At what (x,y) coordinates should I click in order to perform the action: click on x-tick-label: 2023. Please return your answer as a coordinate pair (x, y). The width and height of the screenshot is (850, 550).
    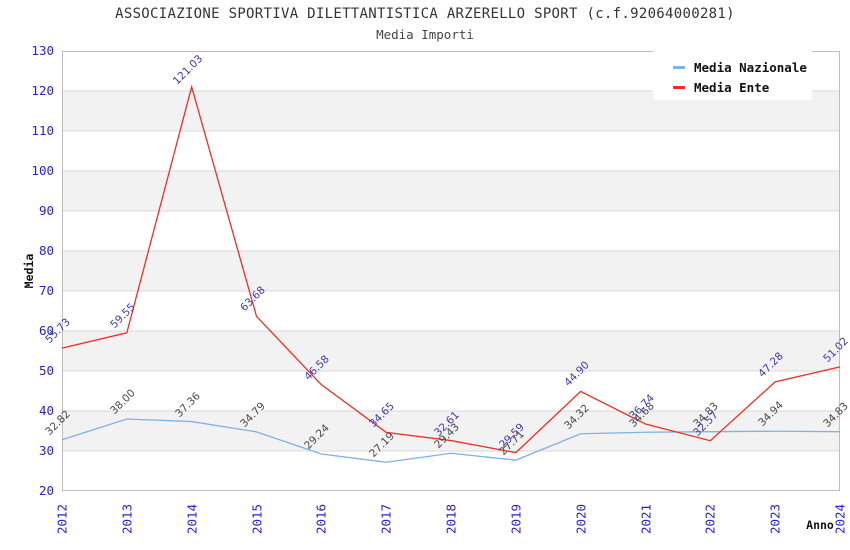
    Looking at the image, I should click on (775, 519).